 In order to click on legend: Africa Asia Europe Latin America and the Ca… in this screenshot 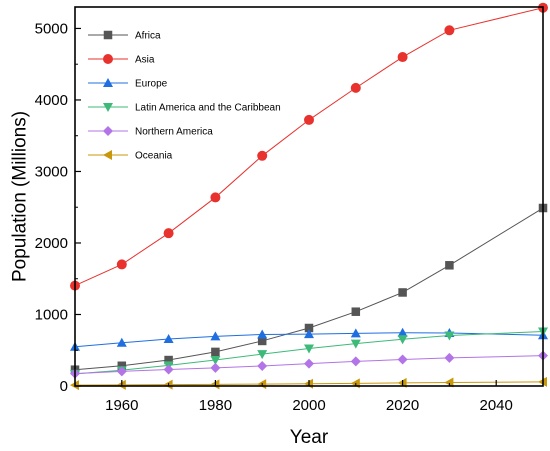, I will do `click(184, 96)`.